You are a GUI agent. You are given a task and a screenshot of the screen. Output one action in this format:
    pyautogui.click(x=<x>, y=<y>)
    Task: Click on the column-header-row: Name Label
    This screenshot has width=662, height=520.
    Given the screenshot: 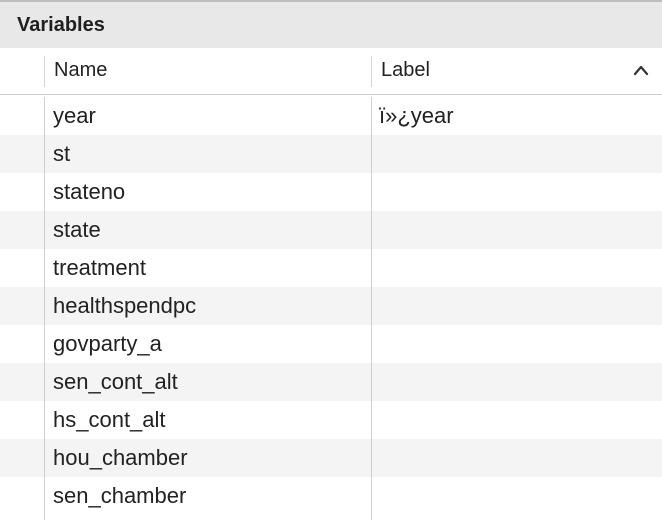 What is the action you would take?
    pyautogui.click(x=331, y=71)
    